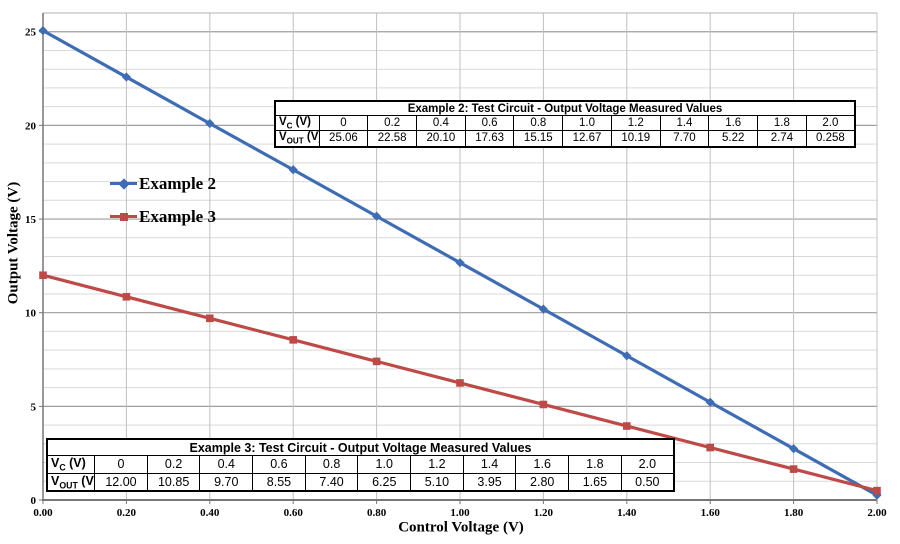  What do you see at coordinates (437, 464) in the screenshot?
I see `table-cell: 1.2` at bounding box center [437, 464].